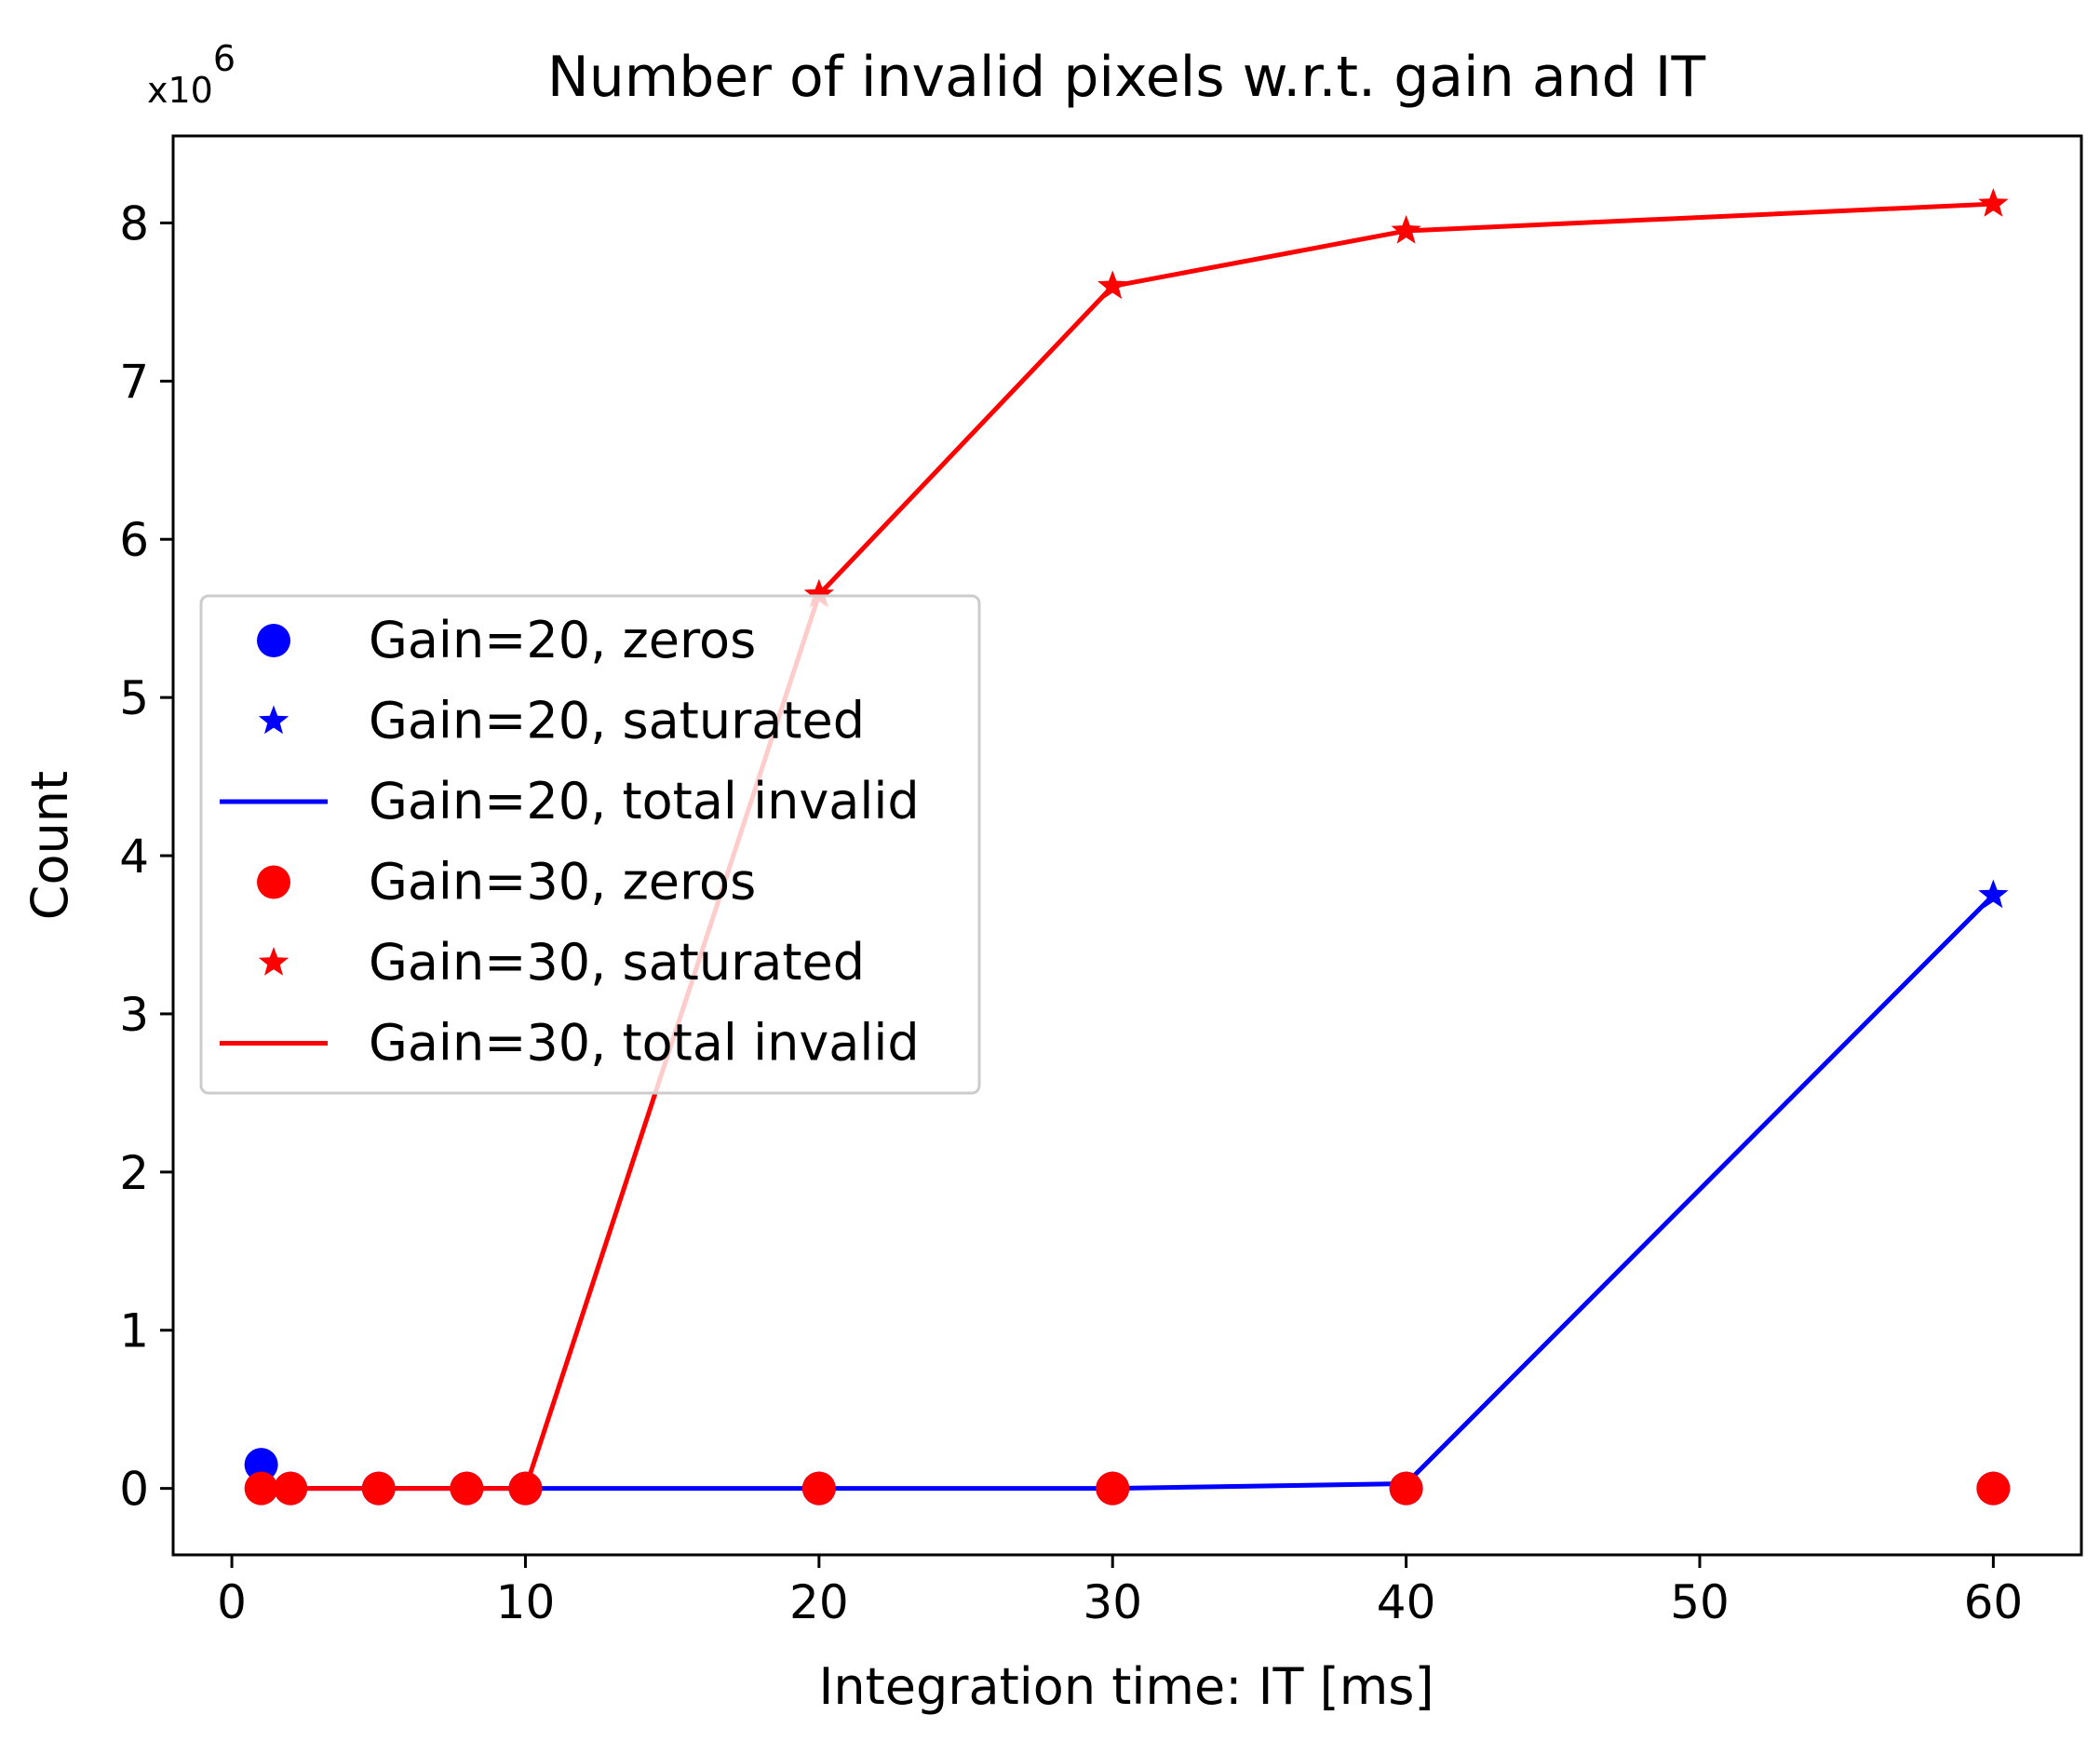  I want to click on y-tick-label: 0, so click(134, 1490).